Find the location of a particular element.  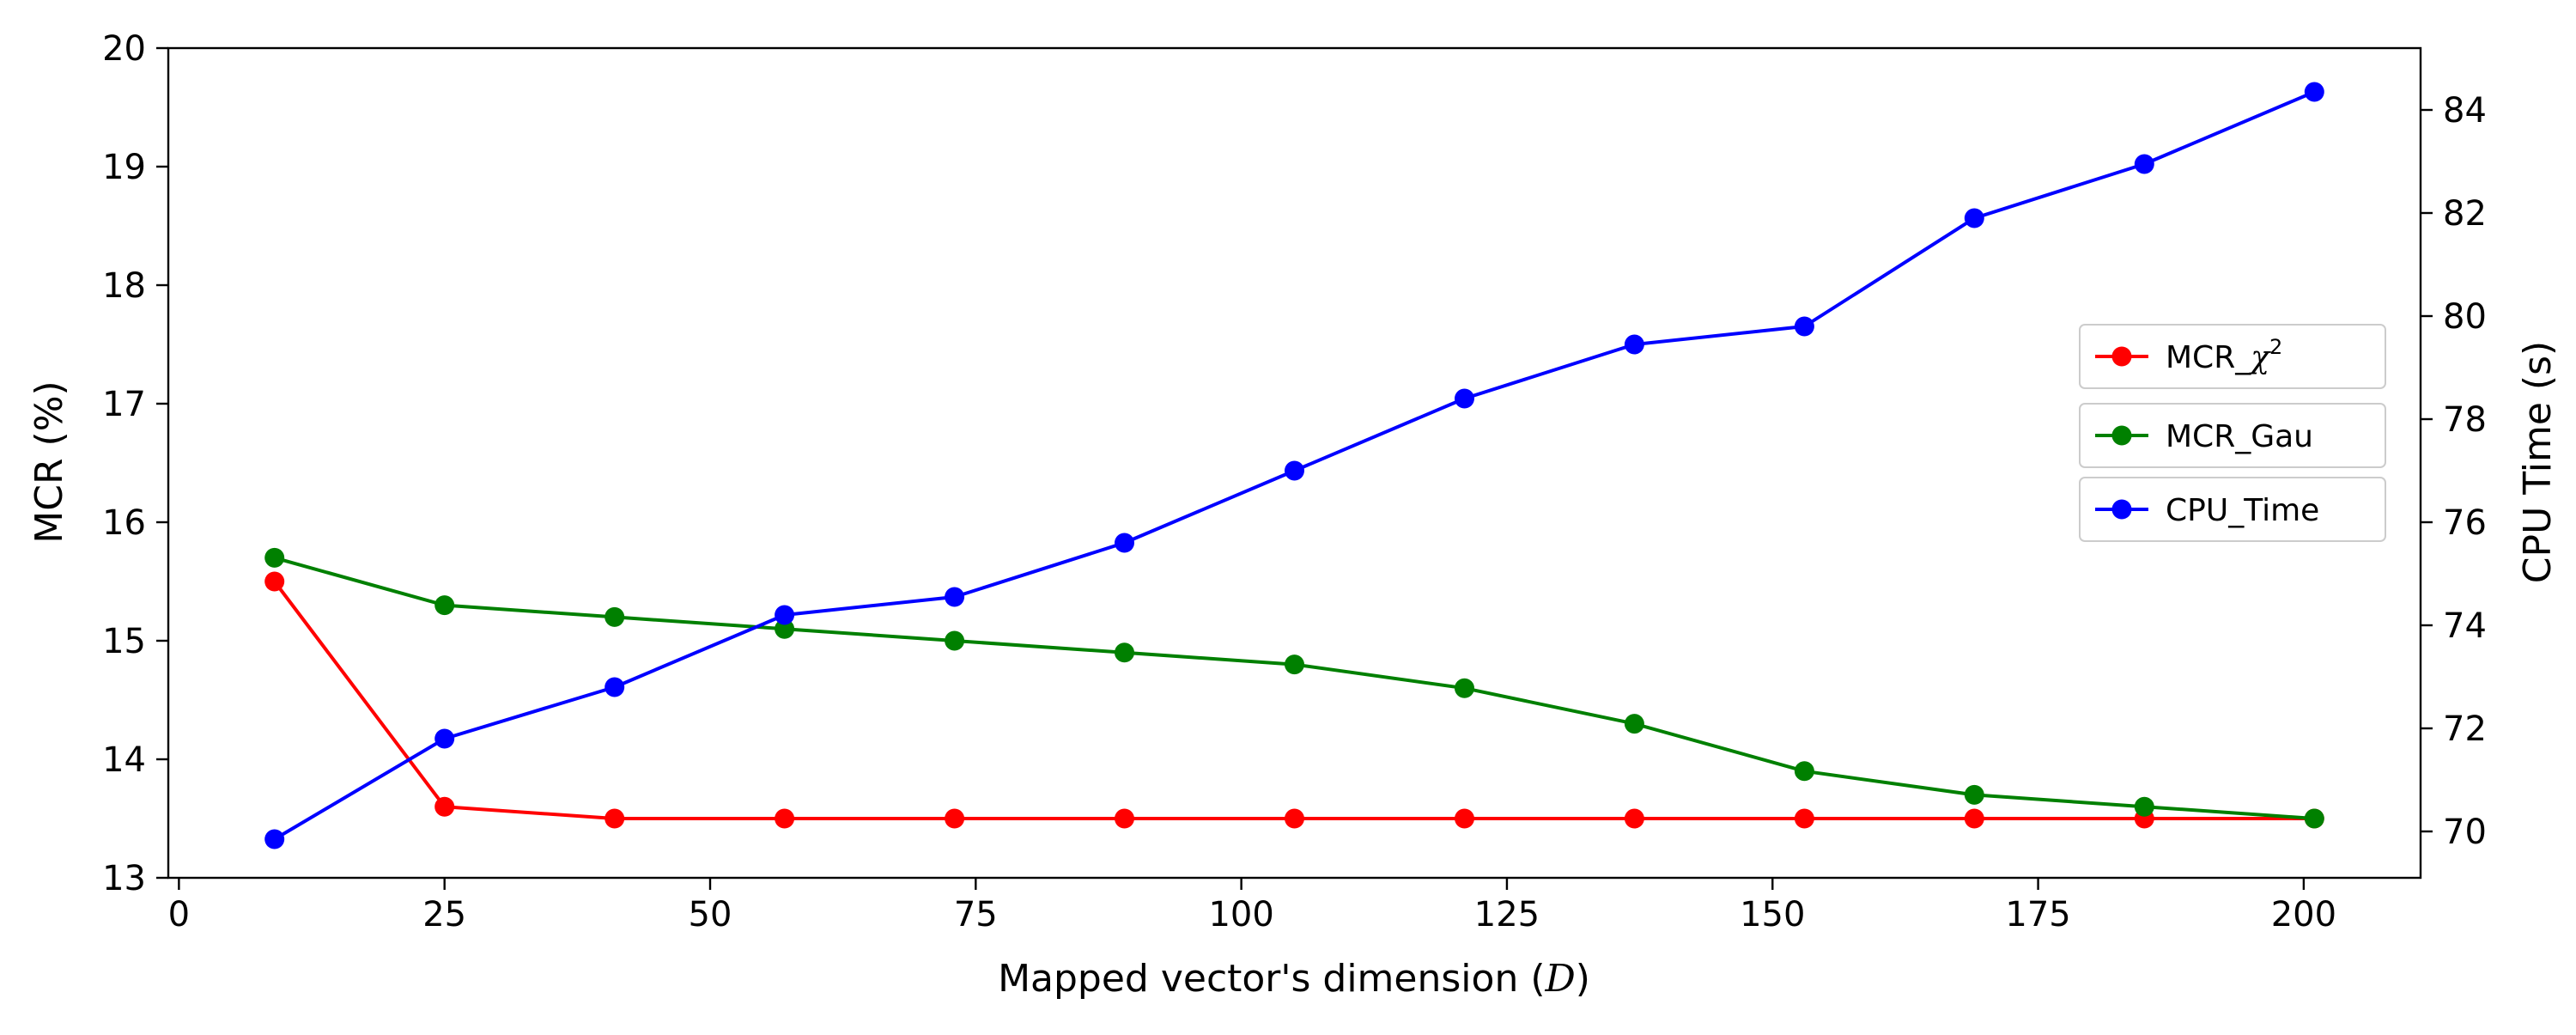

legend: MCR_χ2 MCR_Gau CPU_Time is located at coordinates (2232, 433).